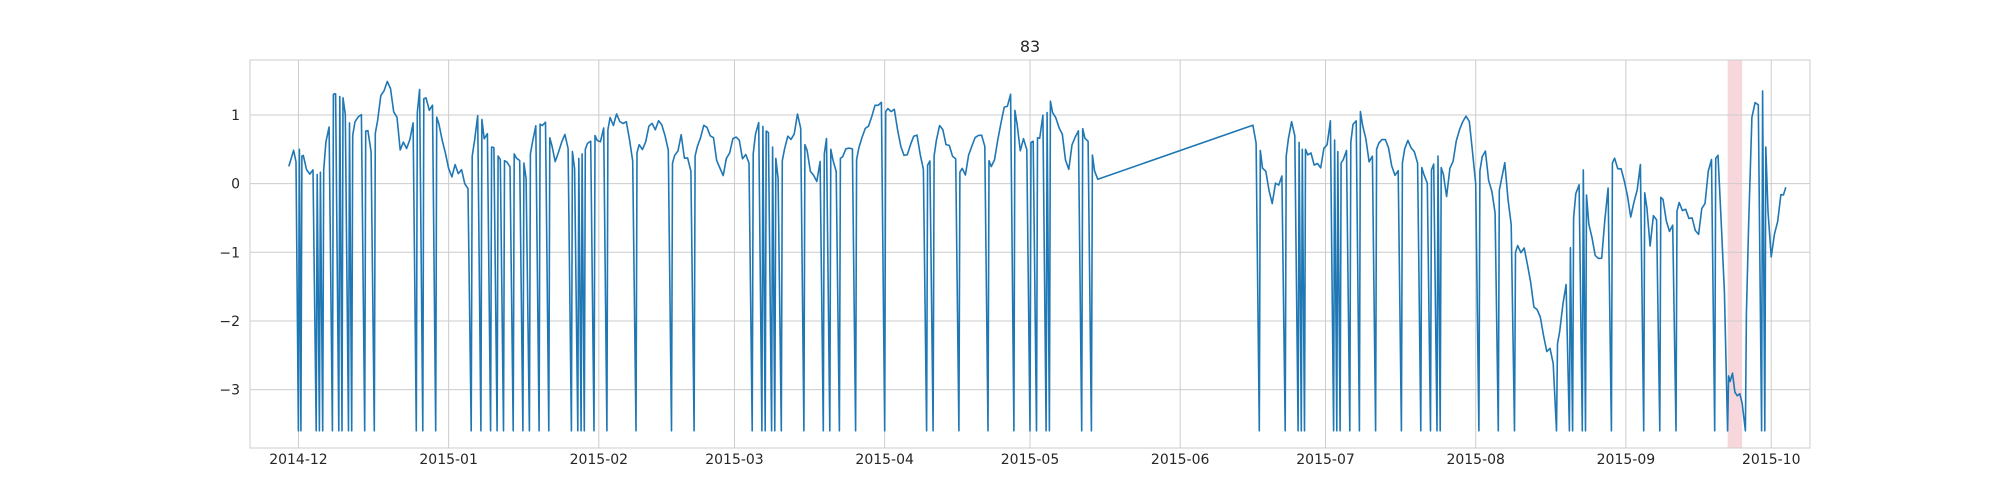 This screenshot has height=500, width=2000. I want to click on highlight-band, so click(1735, 254).